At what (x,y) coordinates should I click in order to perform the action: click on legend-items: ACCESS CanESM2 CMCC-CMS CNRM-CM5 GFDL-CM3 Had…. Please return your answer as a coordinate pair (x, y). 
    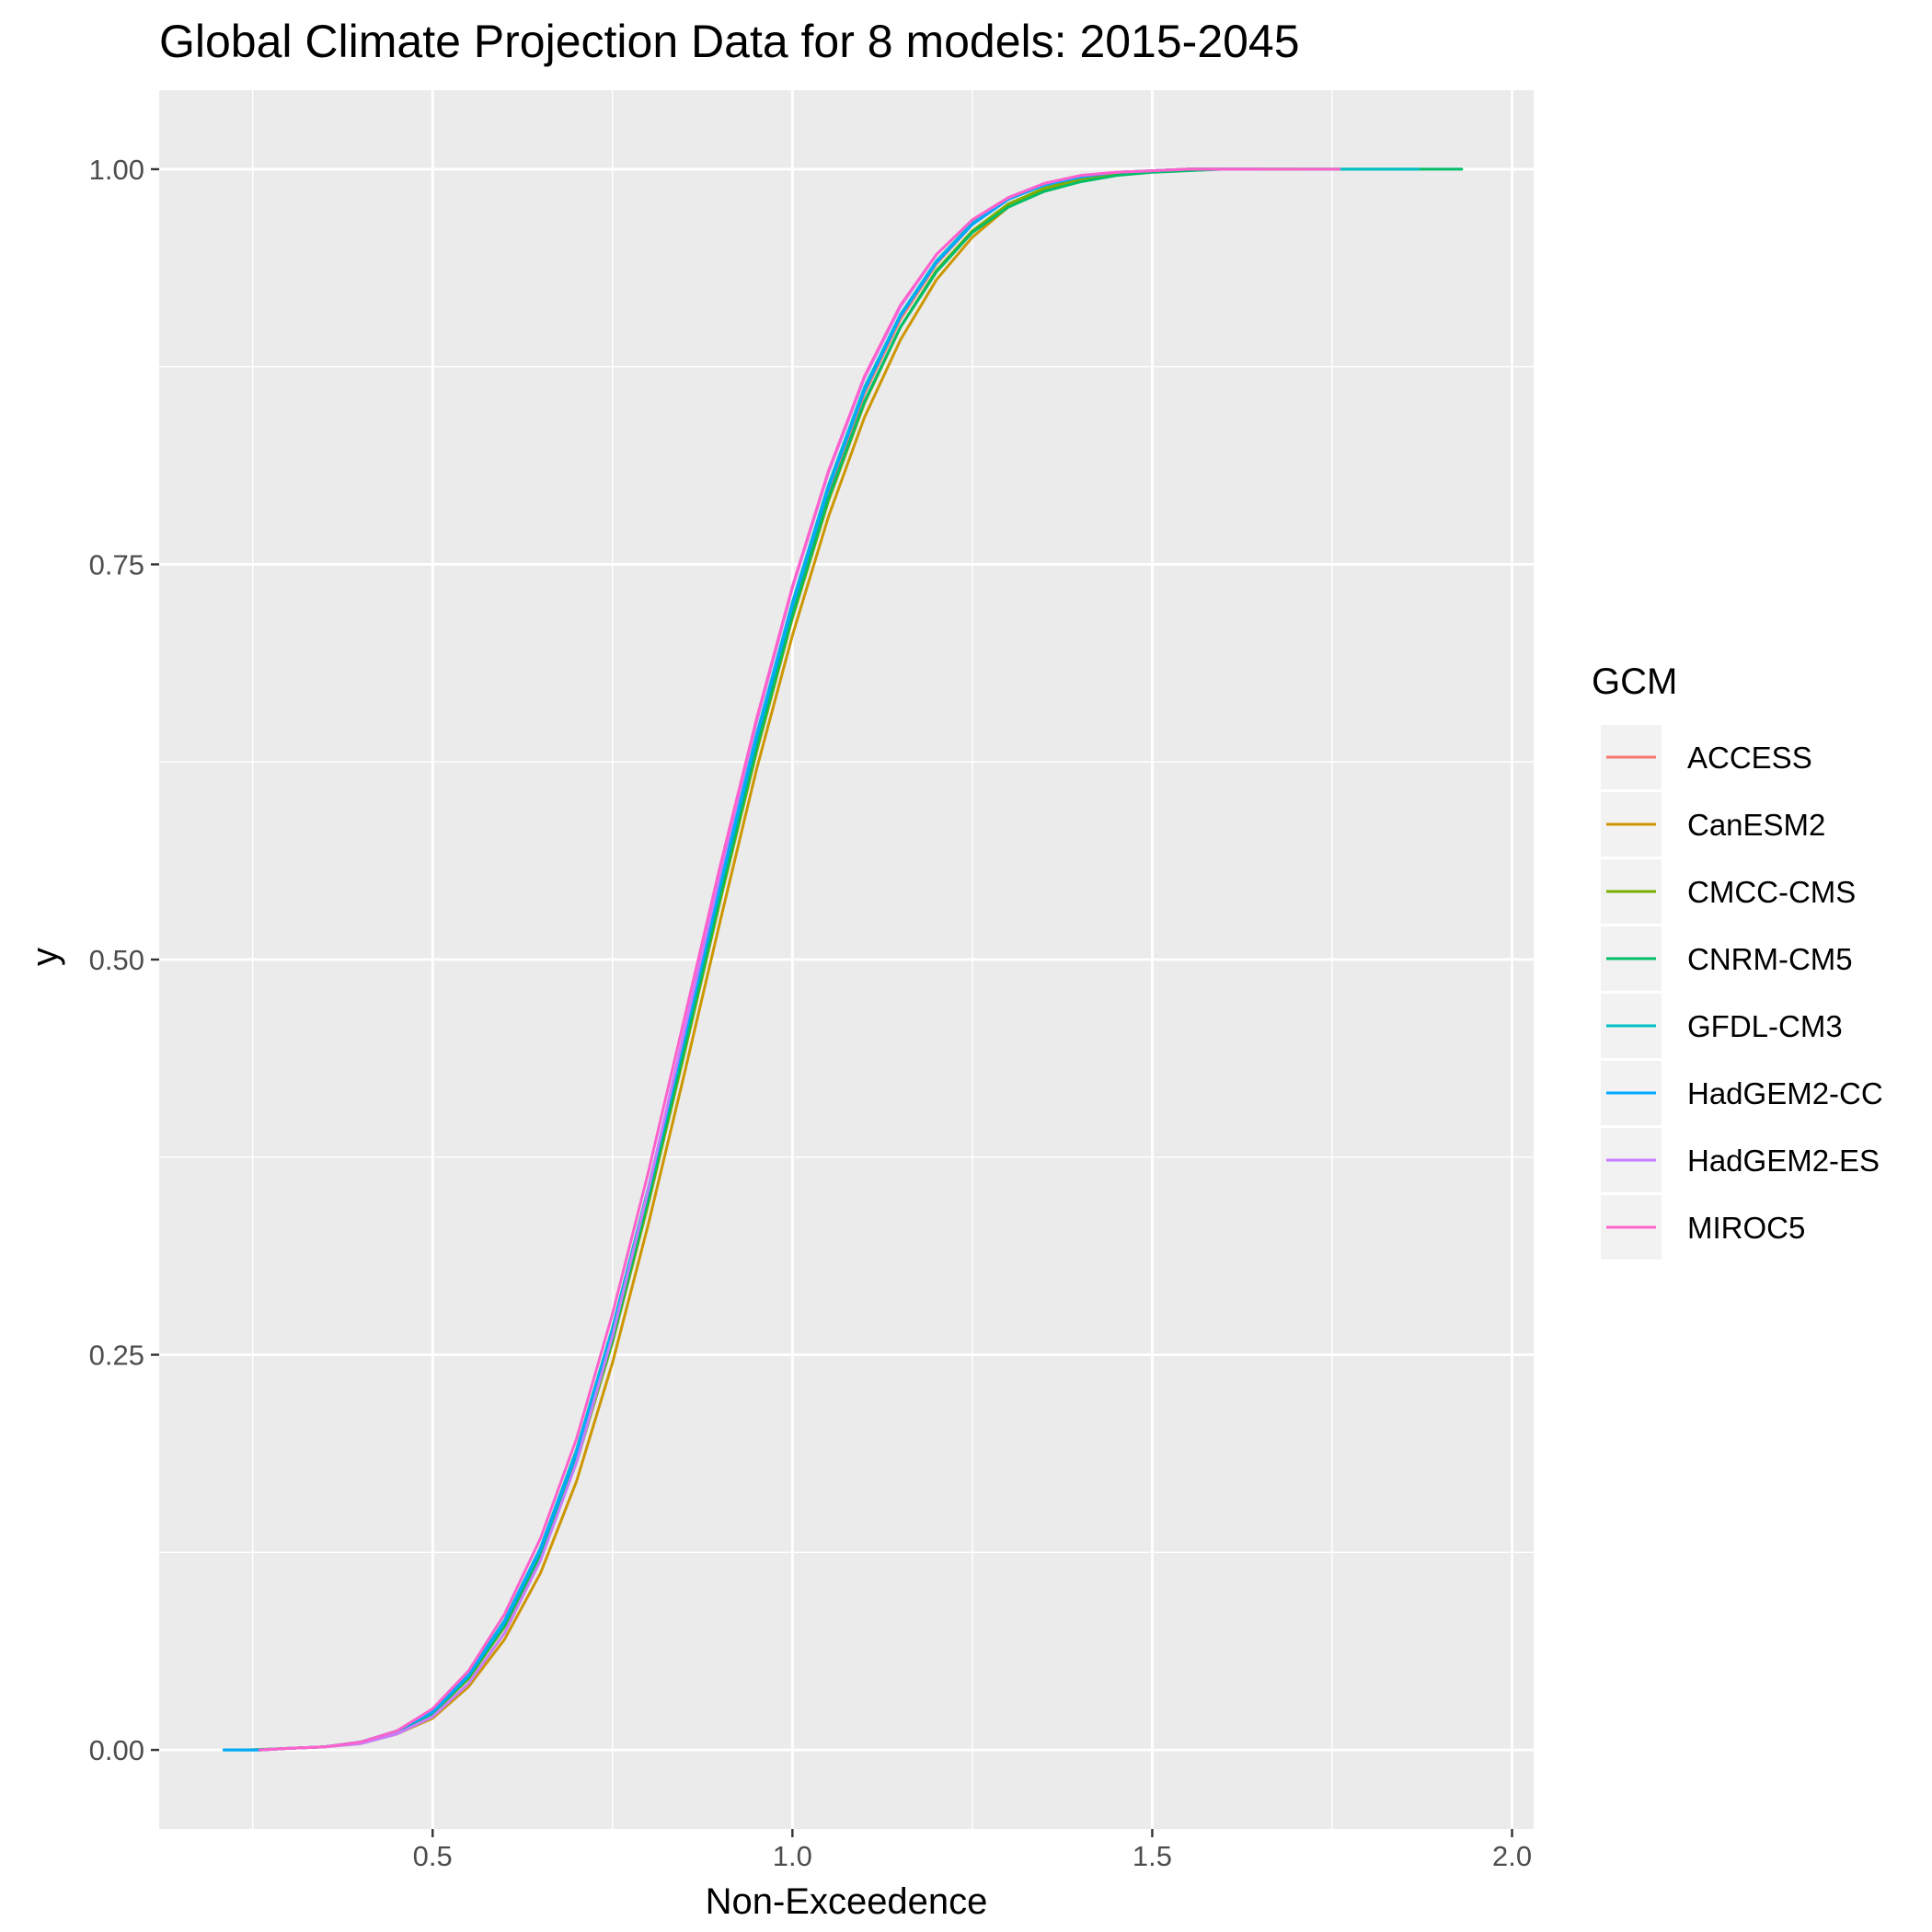
    Looking at the image, I should click on (1742, 992).